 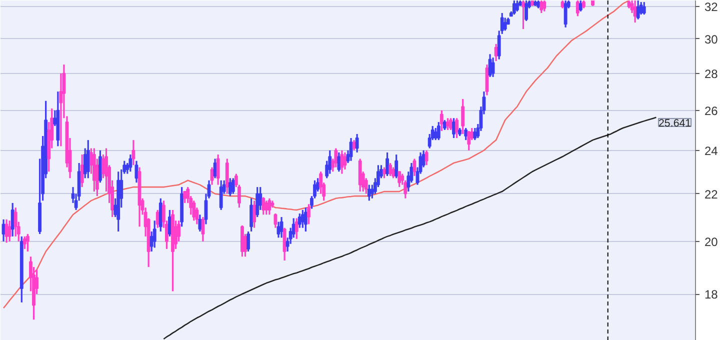 I want to click on y-tick-label: 18, so click(x=711, y=295).